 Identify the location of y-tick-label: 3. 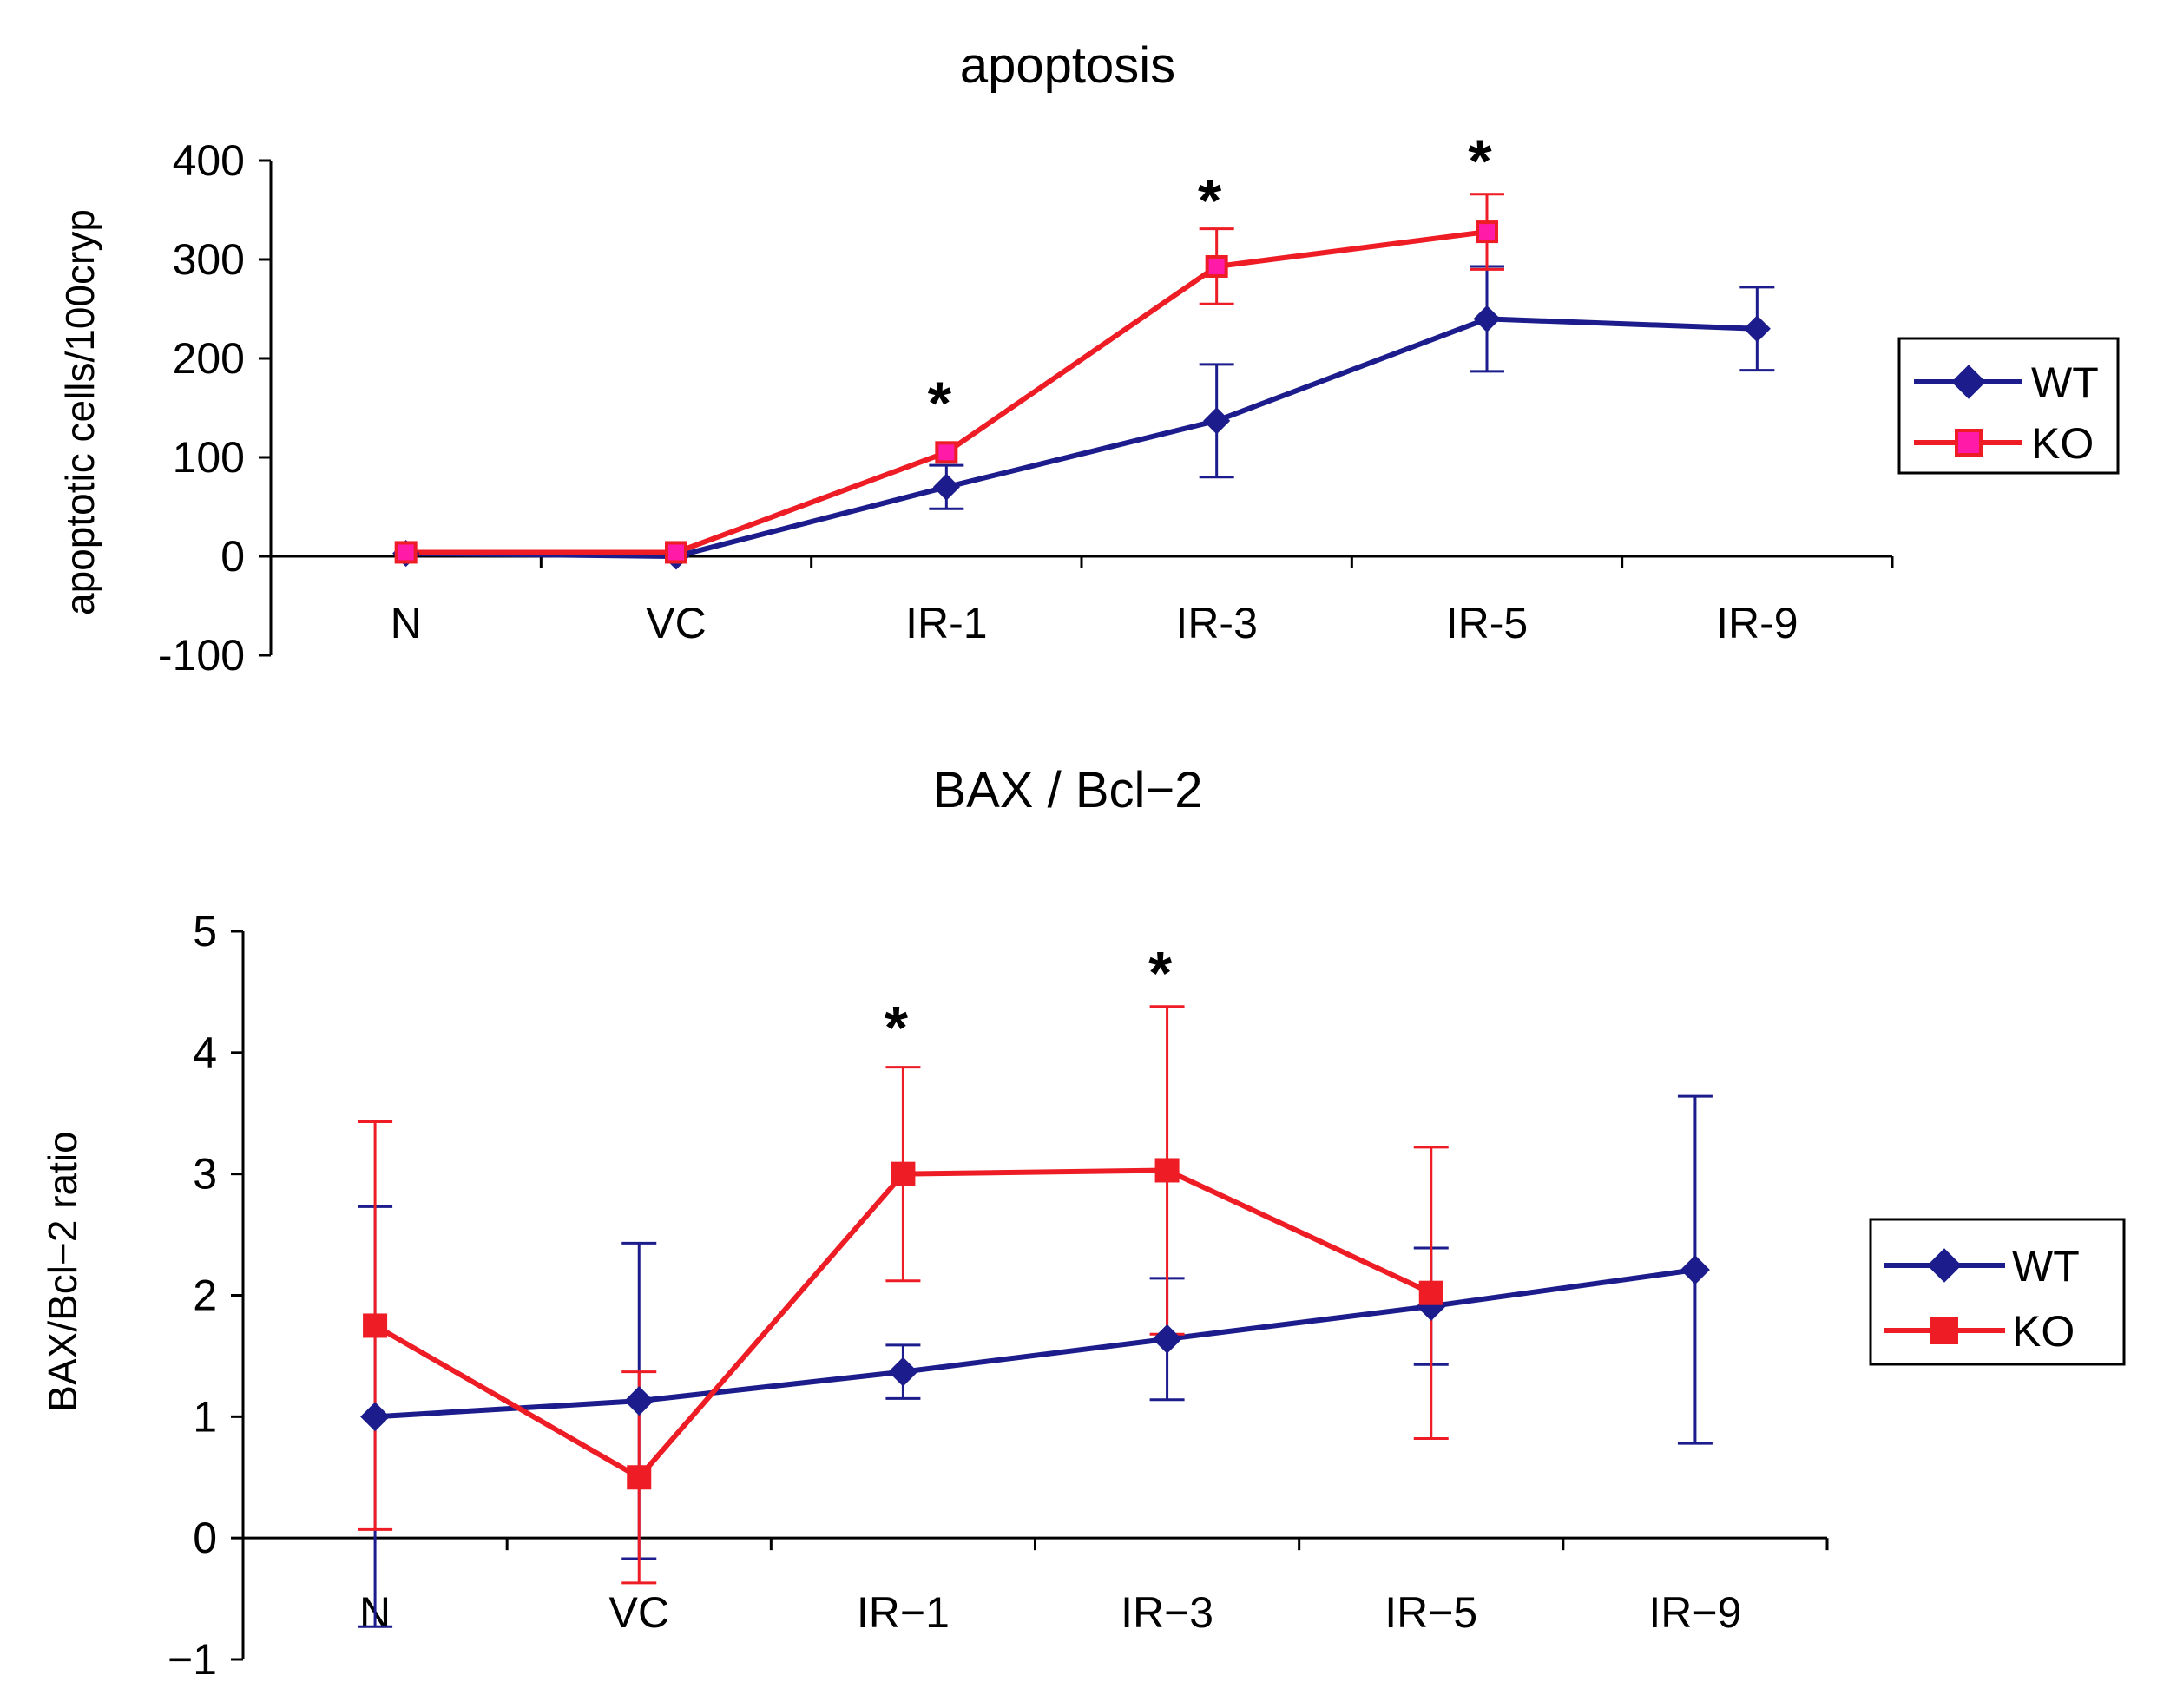
(205, 1174).